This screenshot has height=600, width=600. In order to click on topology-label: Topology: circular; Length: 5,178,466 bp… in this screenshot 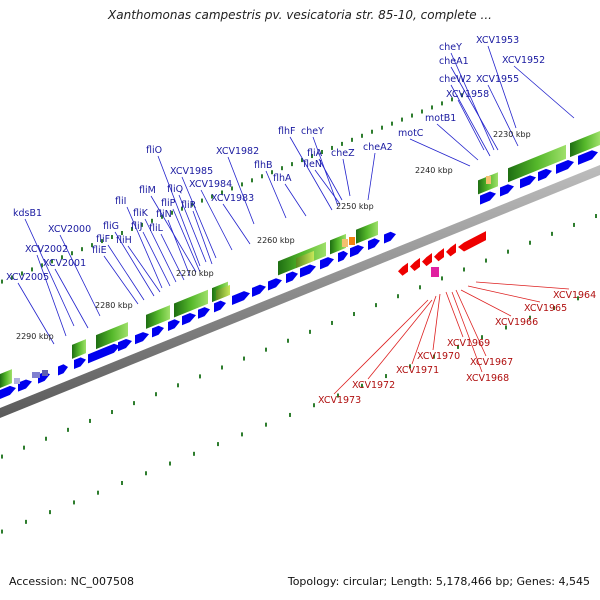, I will do `click(438, 581)`.